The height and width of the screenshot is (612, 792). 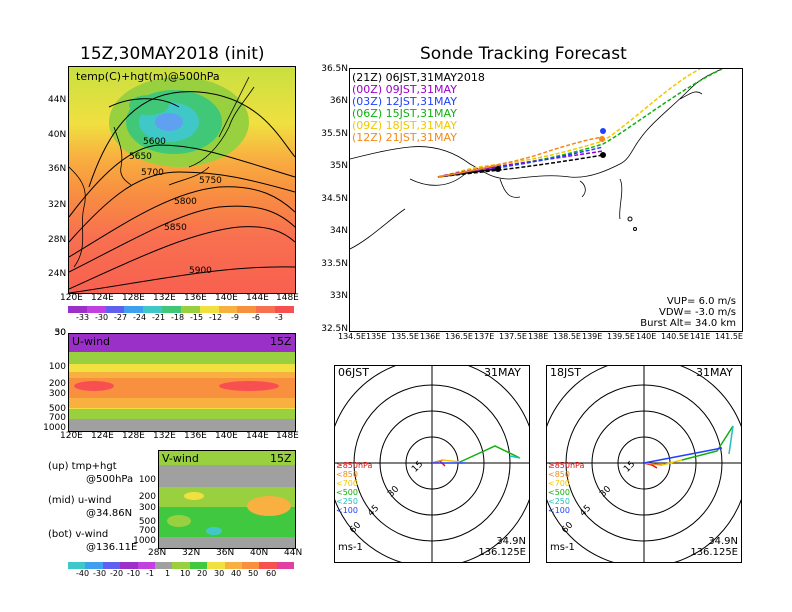 I want to click on scale-tick: -3, so click(x=279, y=317).